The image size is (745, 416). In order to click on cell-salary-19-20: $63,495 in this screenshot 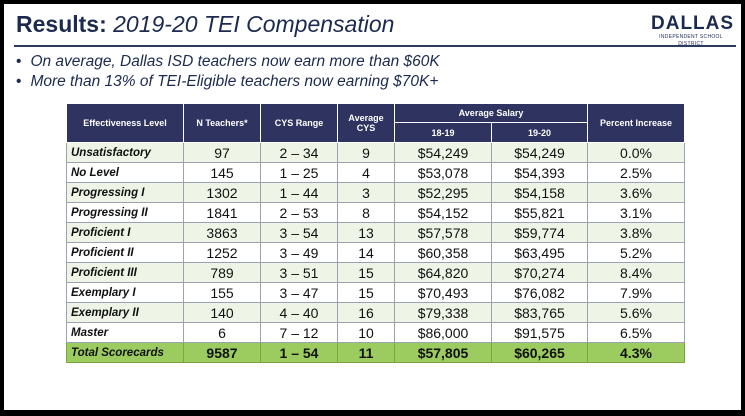, I will do `click(539, 252)`.